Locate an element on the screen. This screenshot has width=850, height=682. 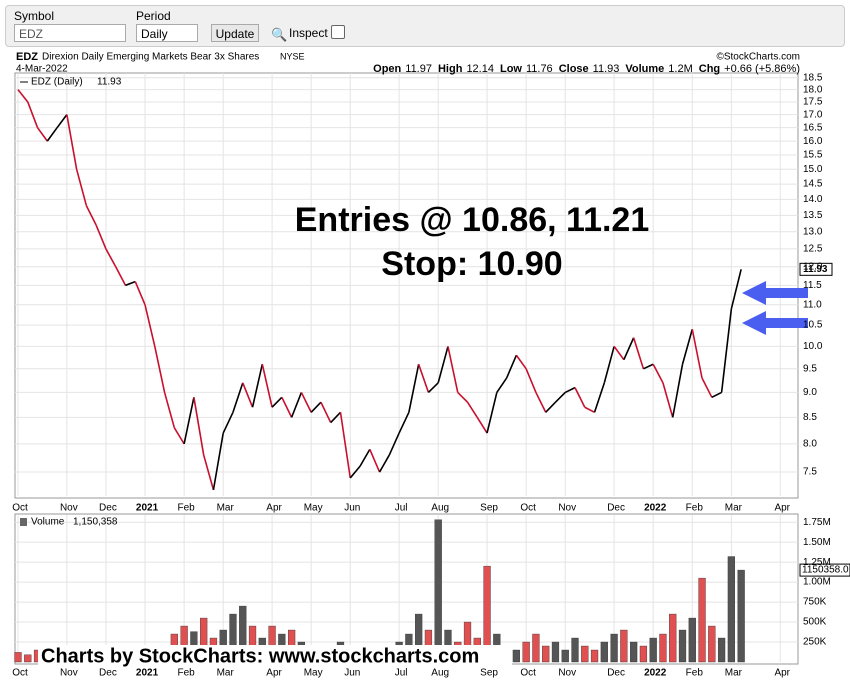
quote-value: 11.93 is located at coordinates (606, 69).